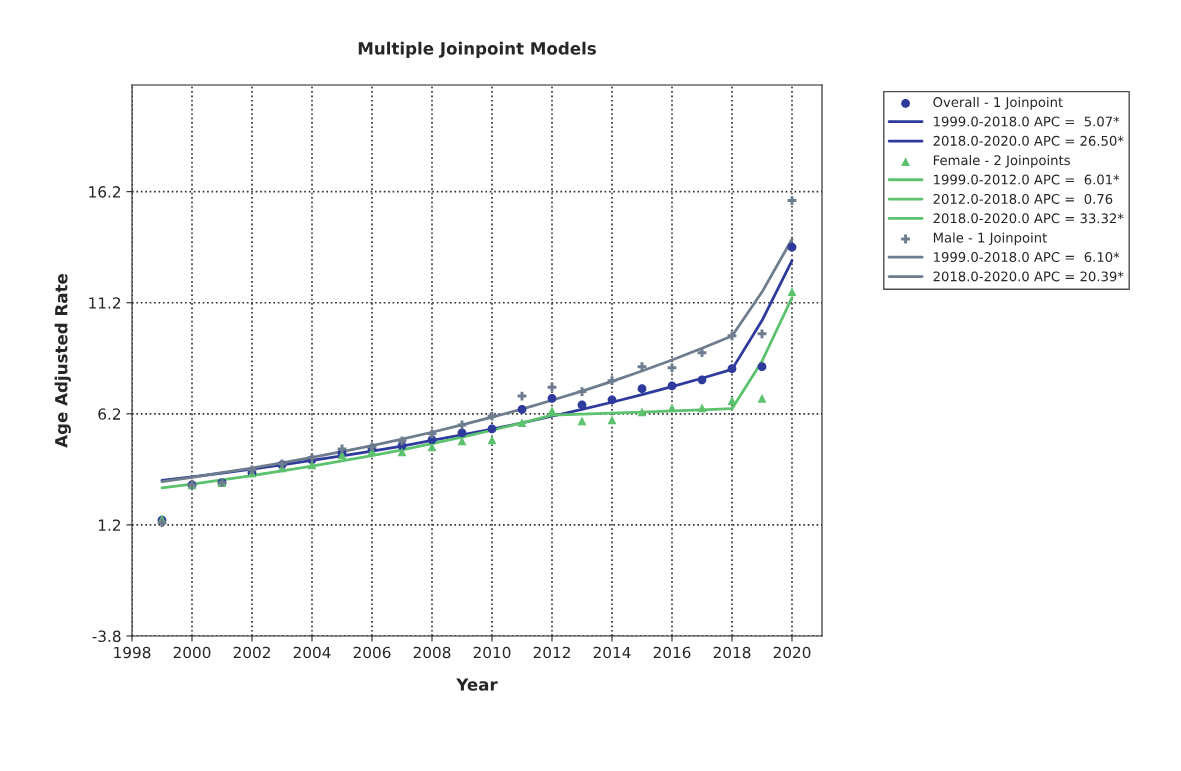  I want to click on x-tick-label: 2010, so click(492, 652).